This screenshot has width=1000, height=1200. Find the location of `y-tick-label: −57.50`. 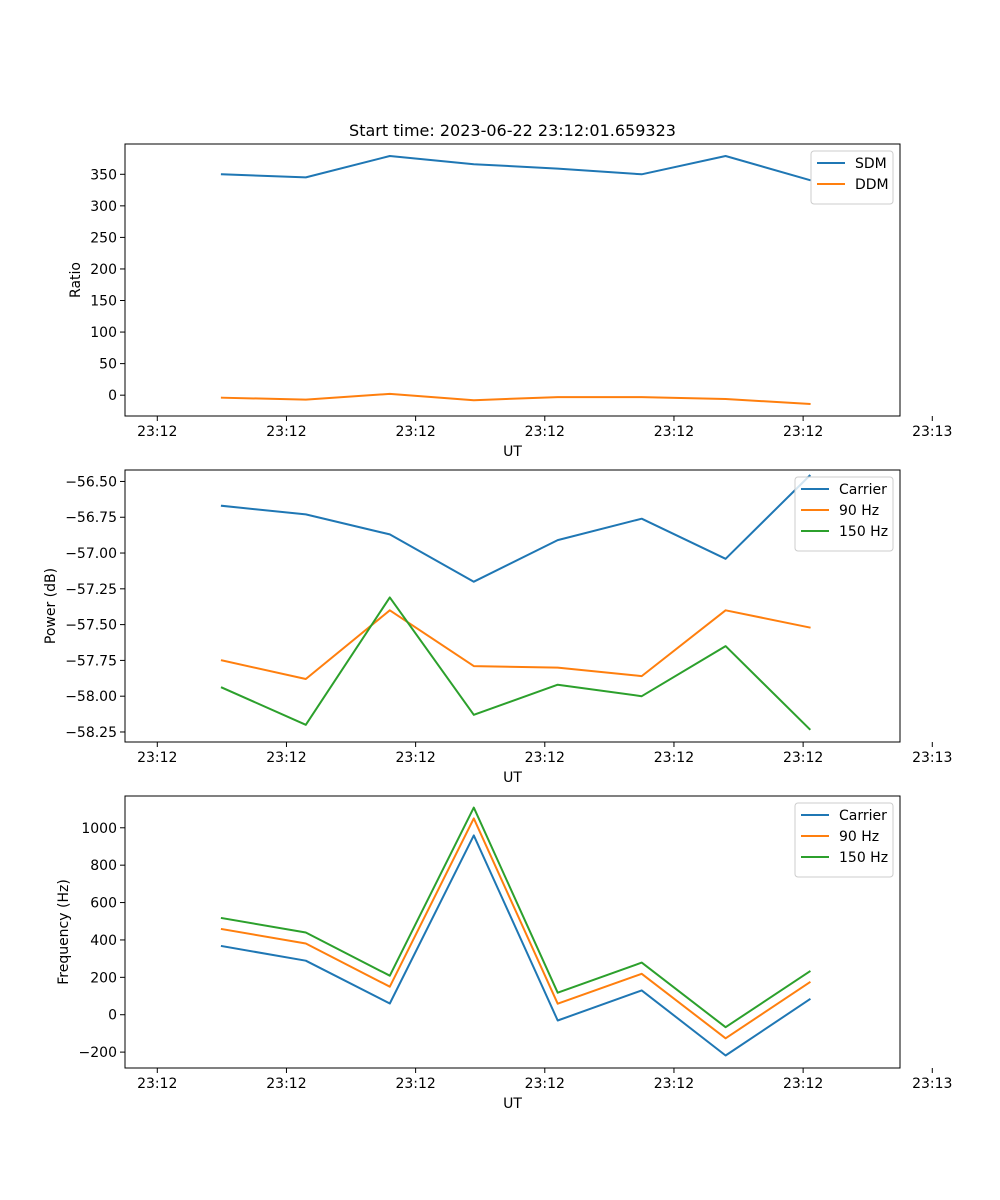

y-tick-label: −57.50 is located at coordinates (91, 626).